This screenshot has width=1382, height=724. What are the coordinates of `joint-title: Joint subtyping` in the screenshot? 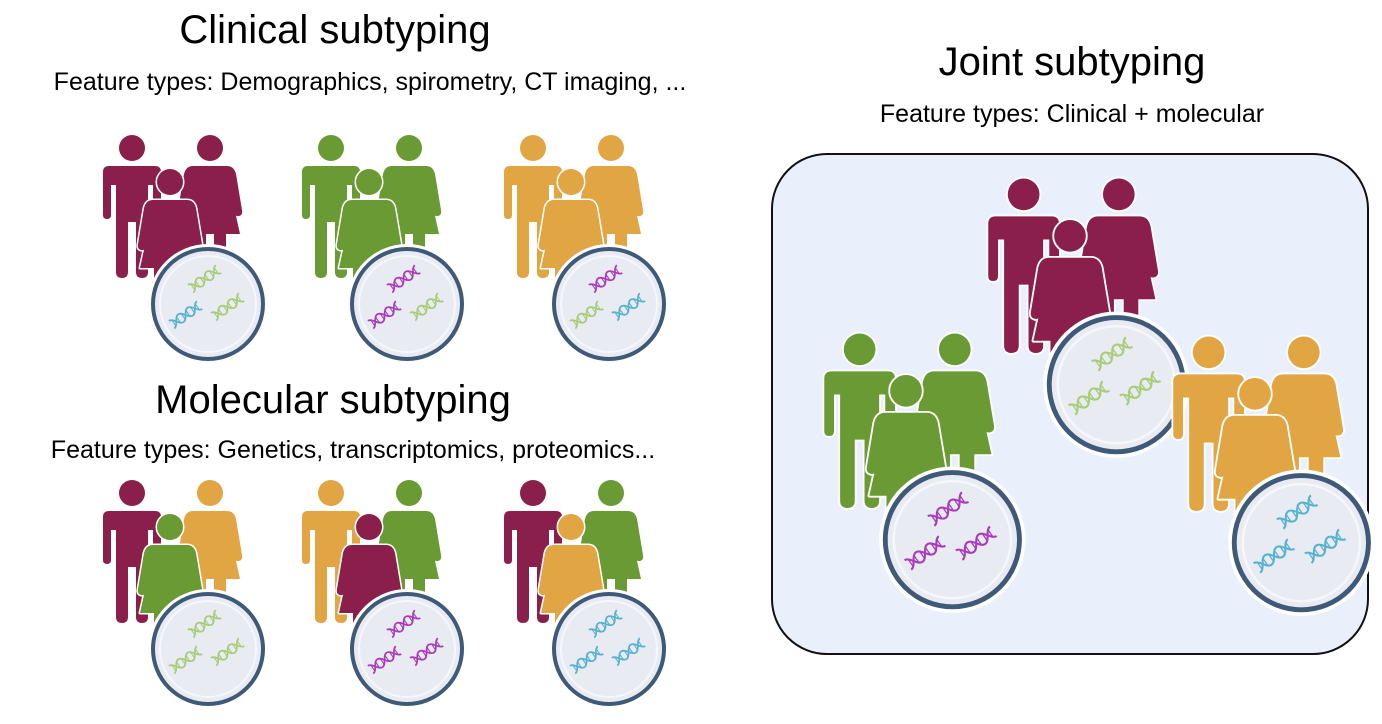 It's located at (1072, 62).